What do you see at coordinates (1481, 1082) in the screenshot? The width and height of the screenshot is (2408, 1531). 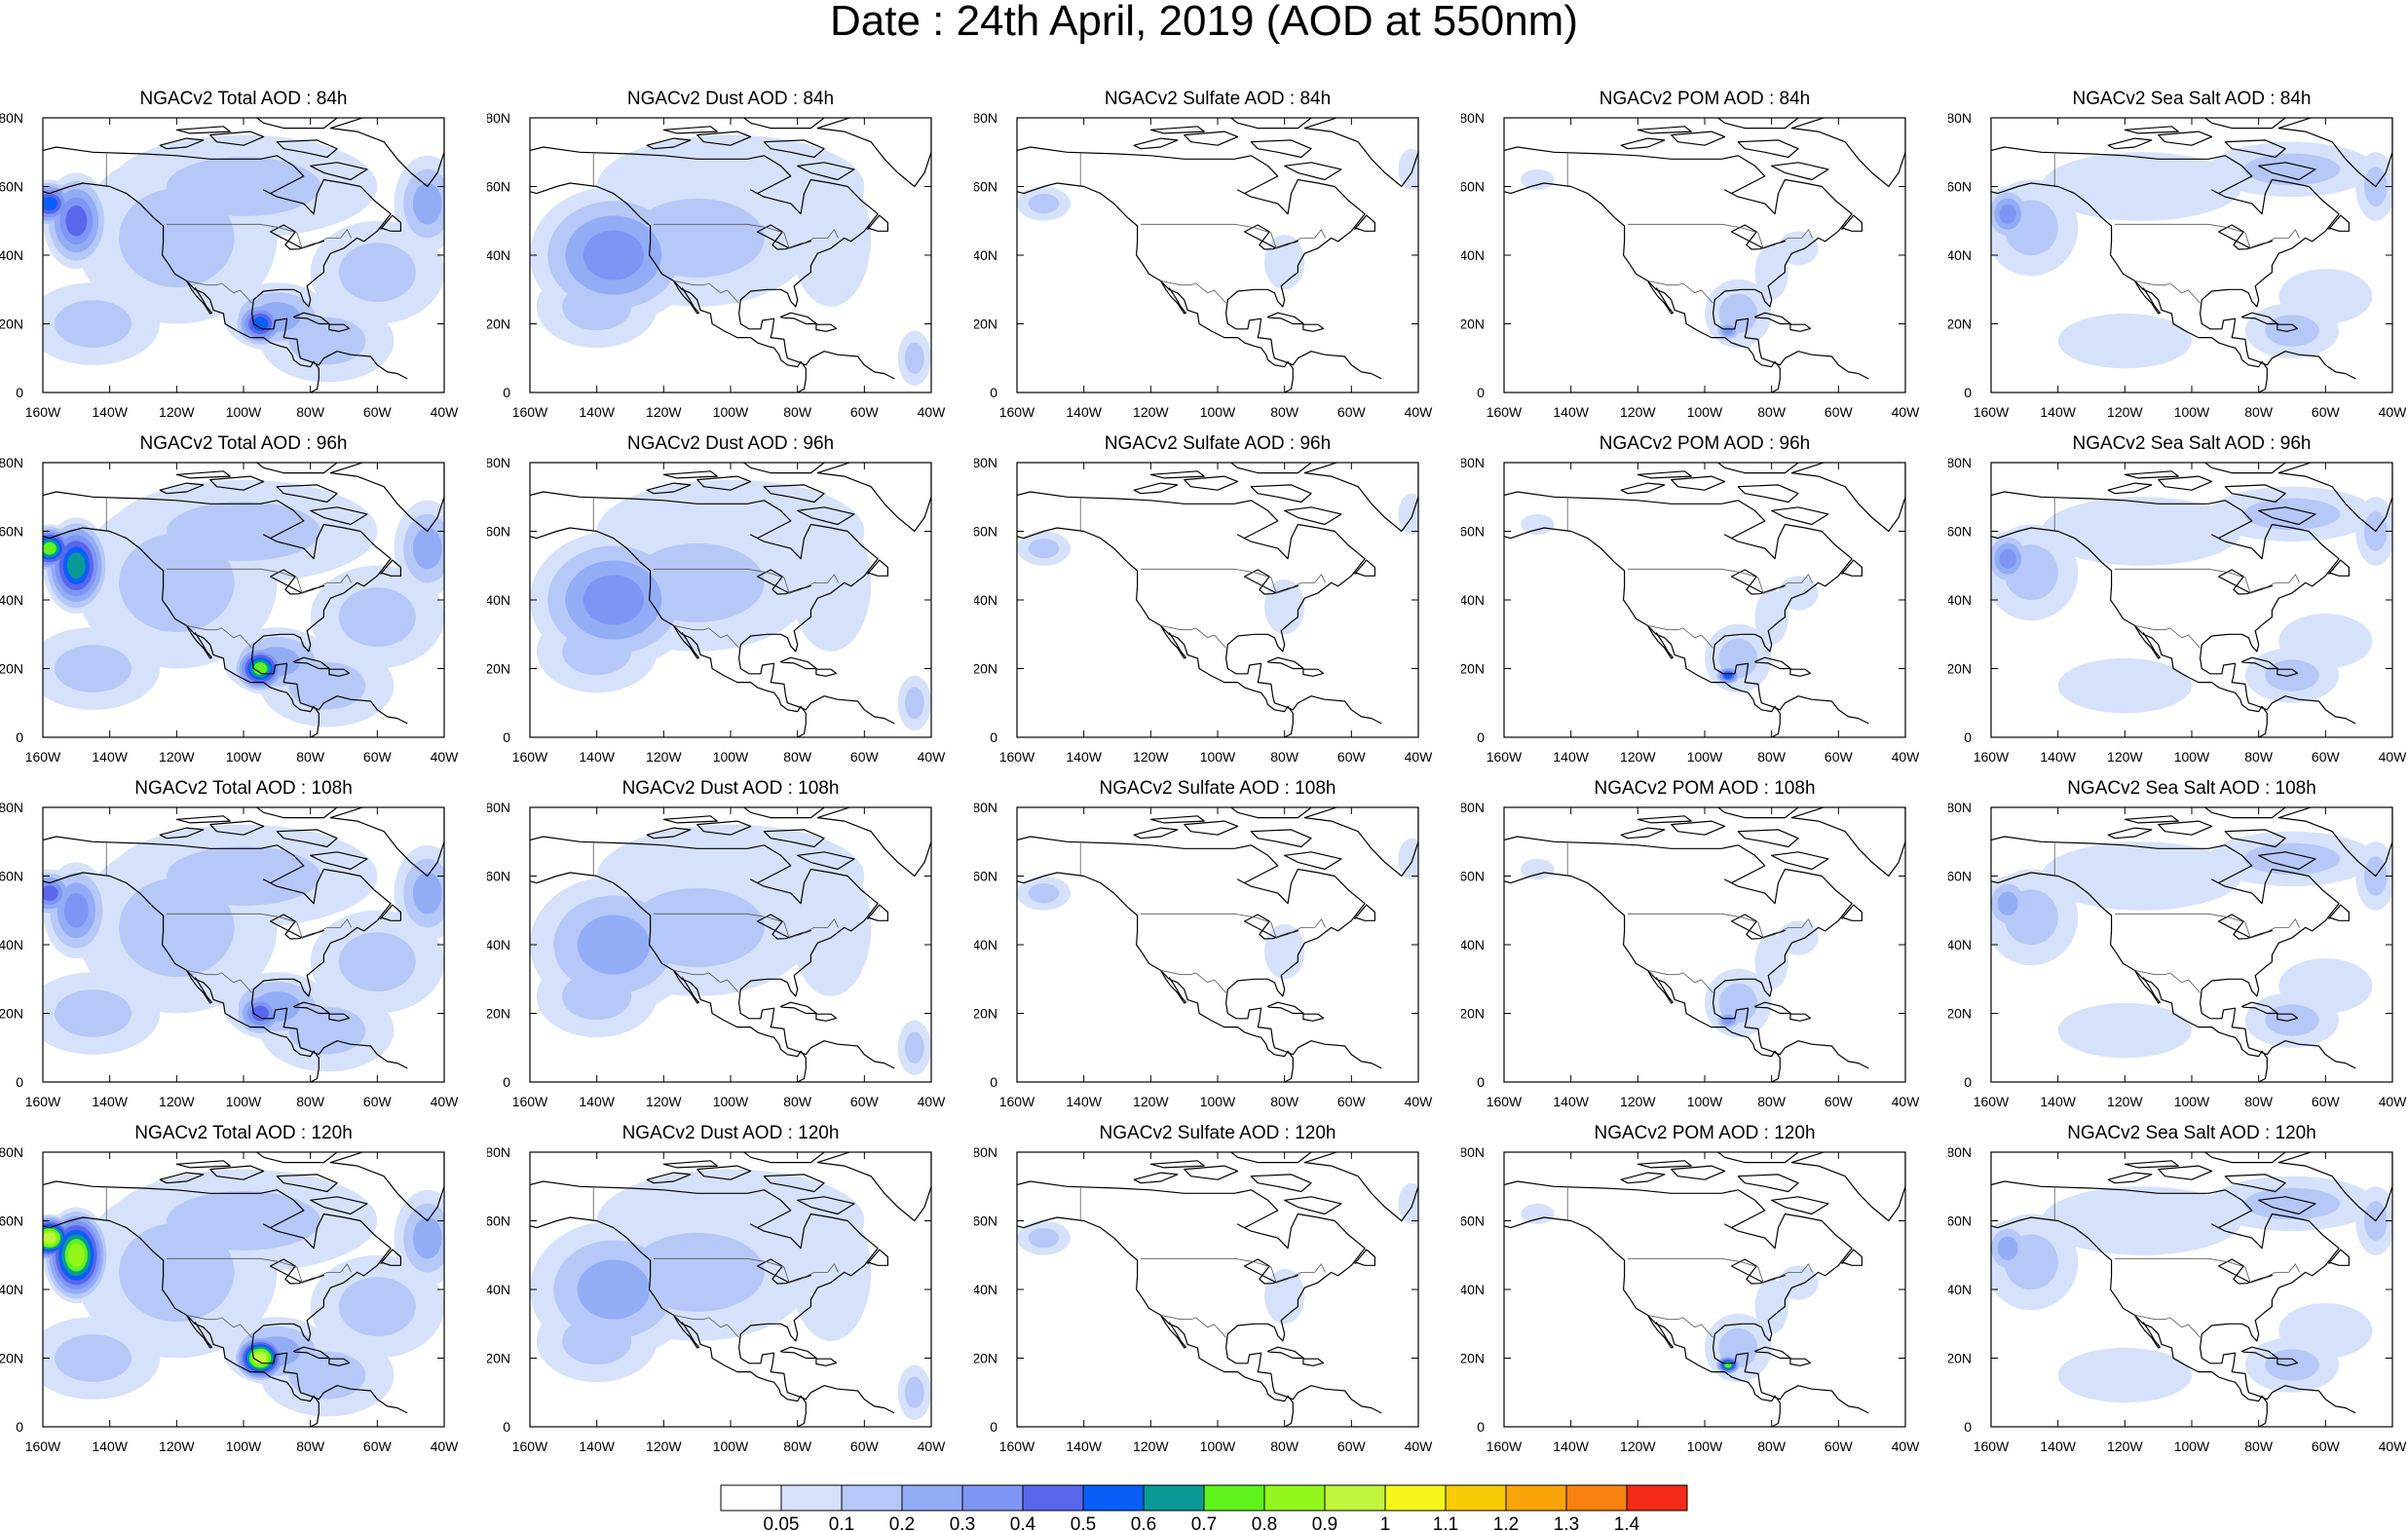 I see `lat-tick-label: 0` at bounding box center [1481, 1082].